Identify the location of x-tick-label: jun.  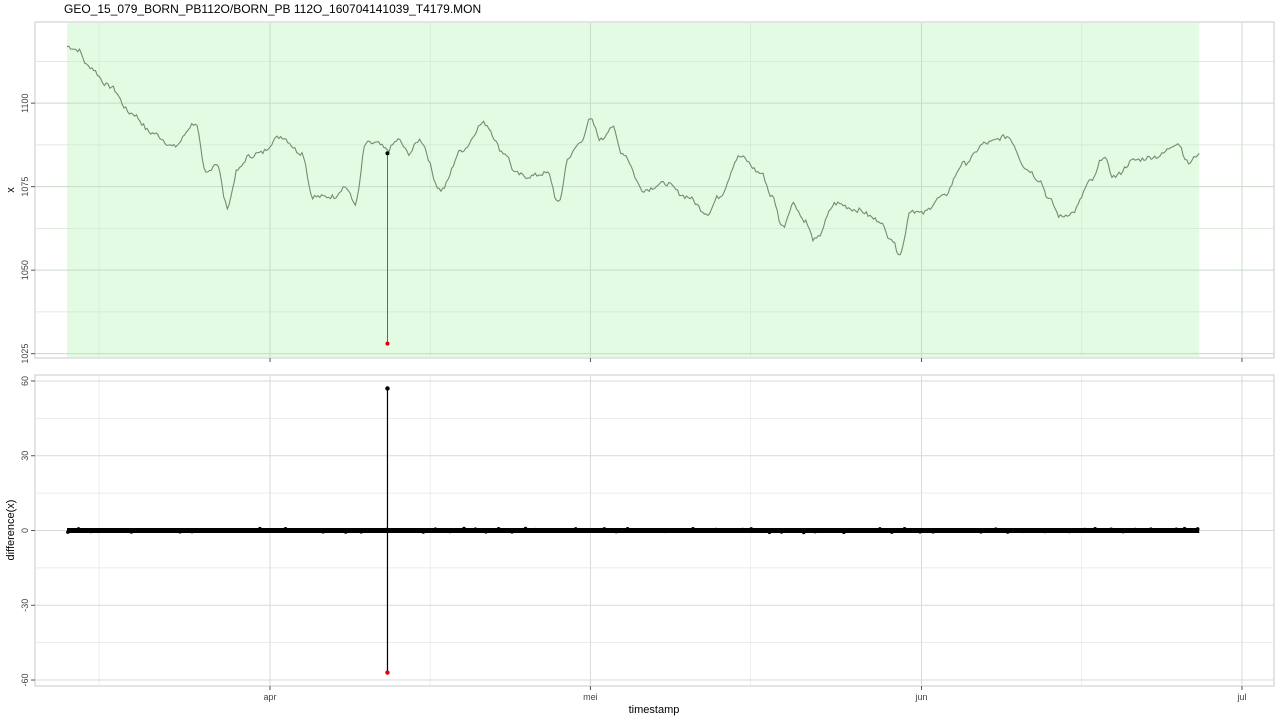
(921, 697).